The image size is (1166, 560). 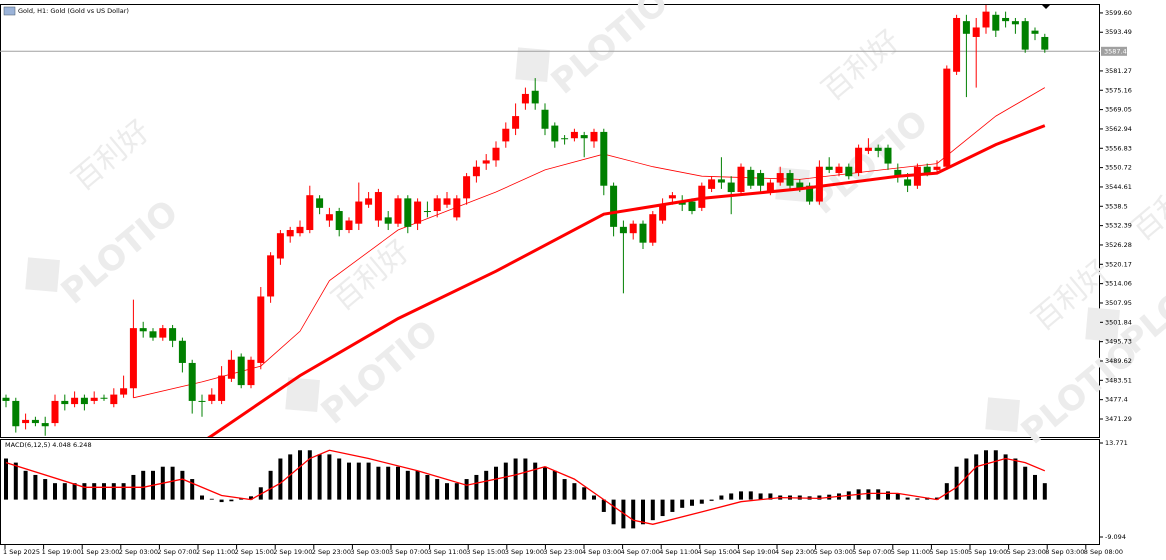 I want to click on current-price-label: 3587.47, so click(x=1117, y=51).